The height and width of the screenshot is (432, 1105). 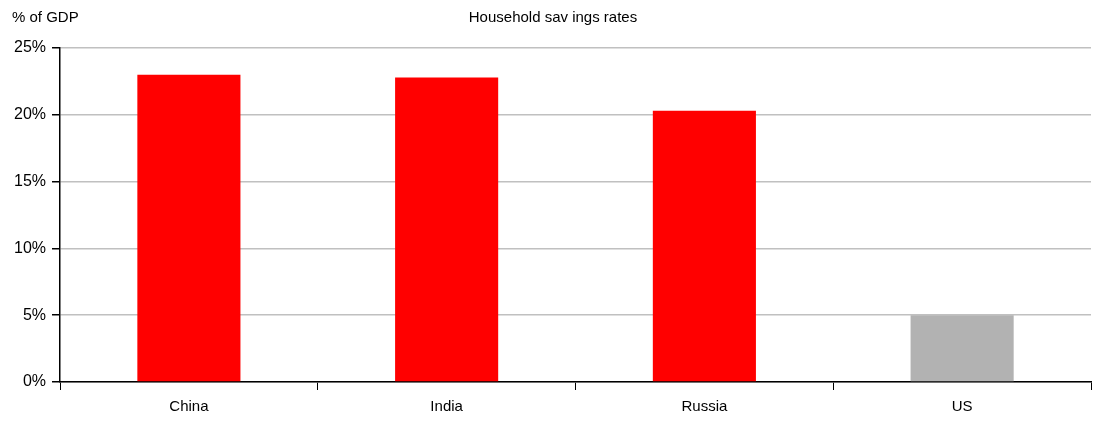 I want to click on x-tick-label: US, so click(x=962, y=406).